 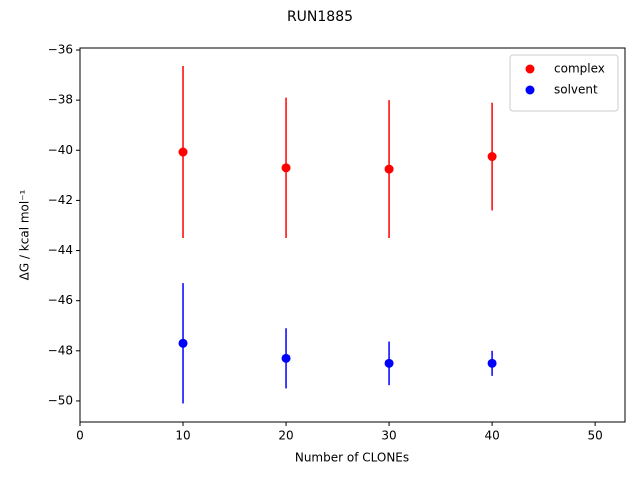 I want to click on y-tick-label: −48, so click(x=60, y=350).